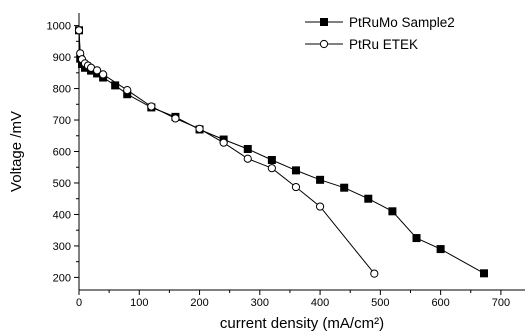  I want to click on y-tick-label: 600, so click(62, 153).